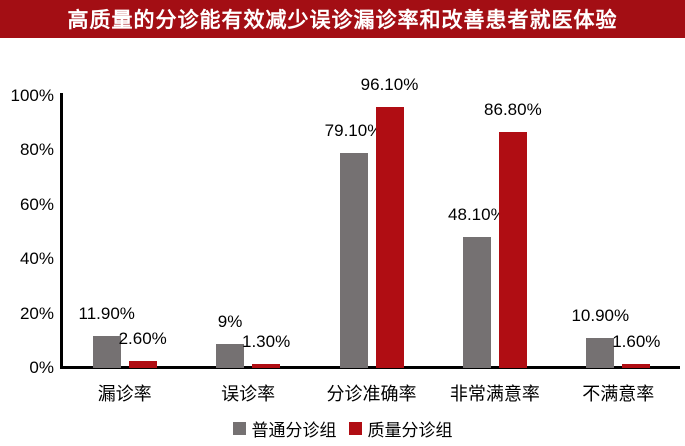  I want to click on category-label: 分诊准确率, so click(371, 394).